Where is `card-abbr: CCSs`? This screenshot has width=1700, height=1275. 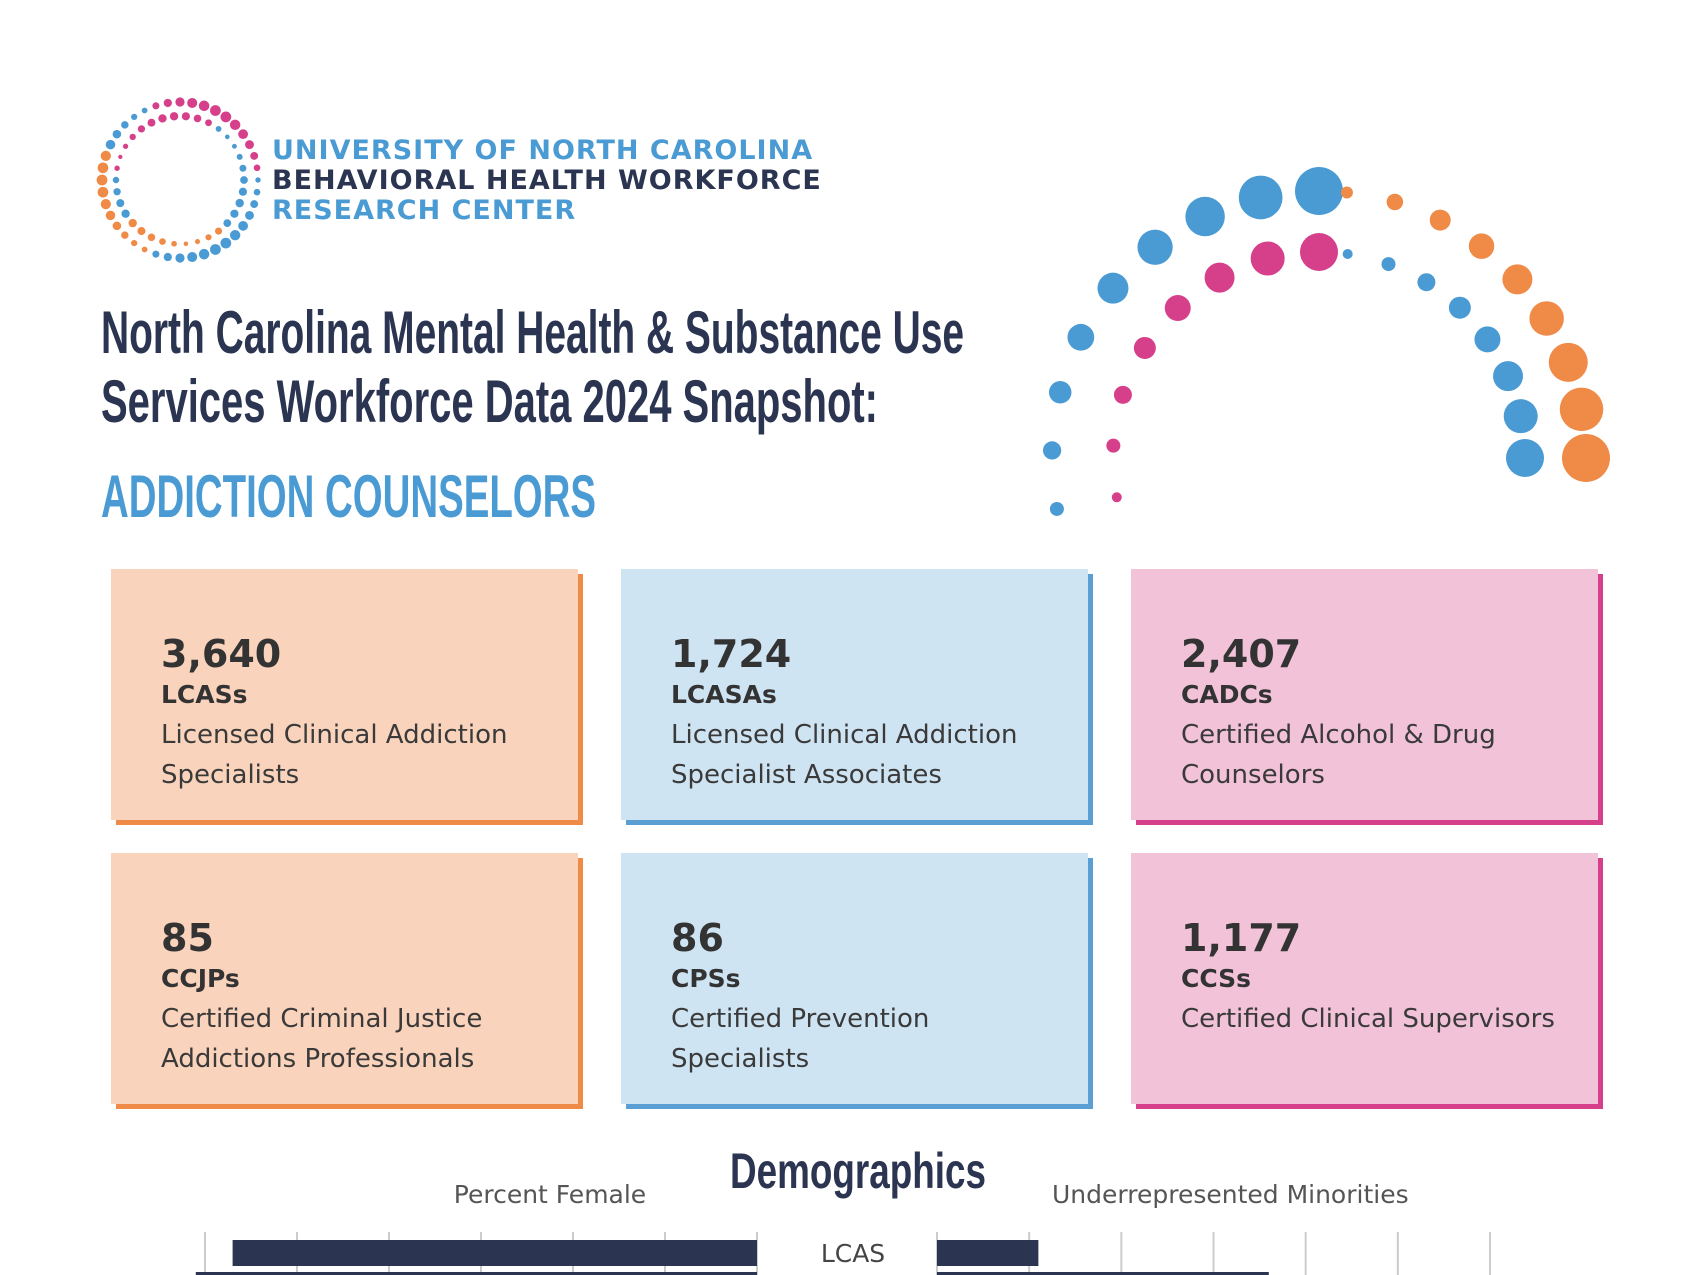 card-abbr: CCSs is located at coordinates (1216, 978).